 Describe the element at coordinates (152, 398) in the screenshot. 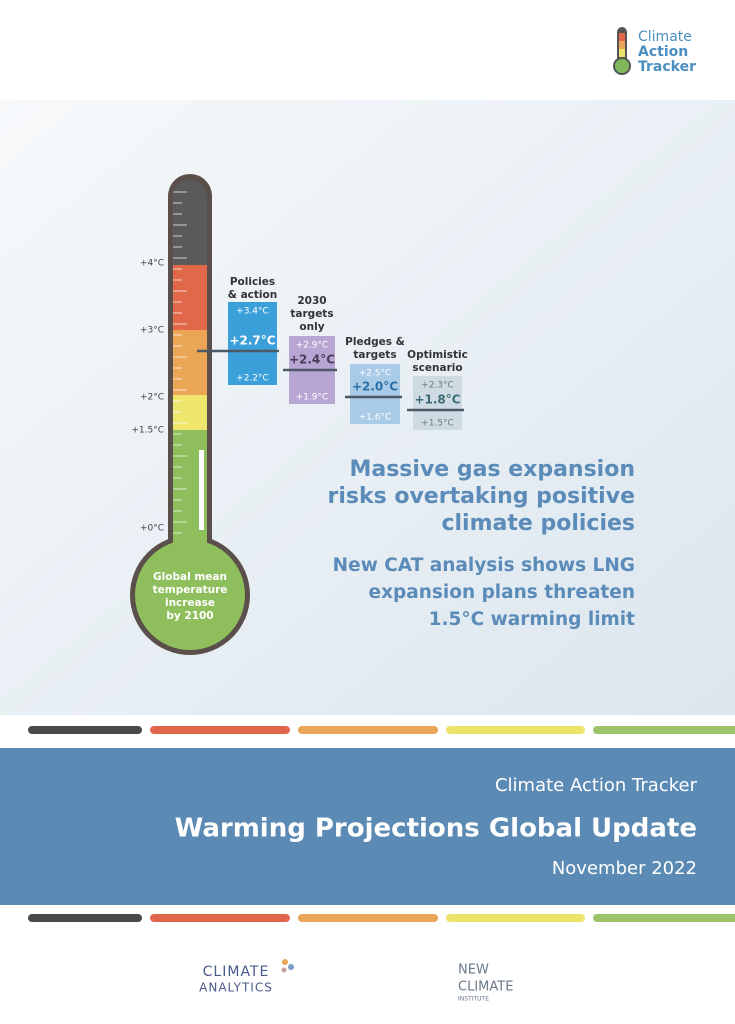

I see `tick-label: +2°C` at that location.